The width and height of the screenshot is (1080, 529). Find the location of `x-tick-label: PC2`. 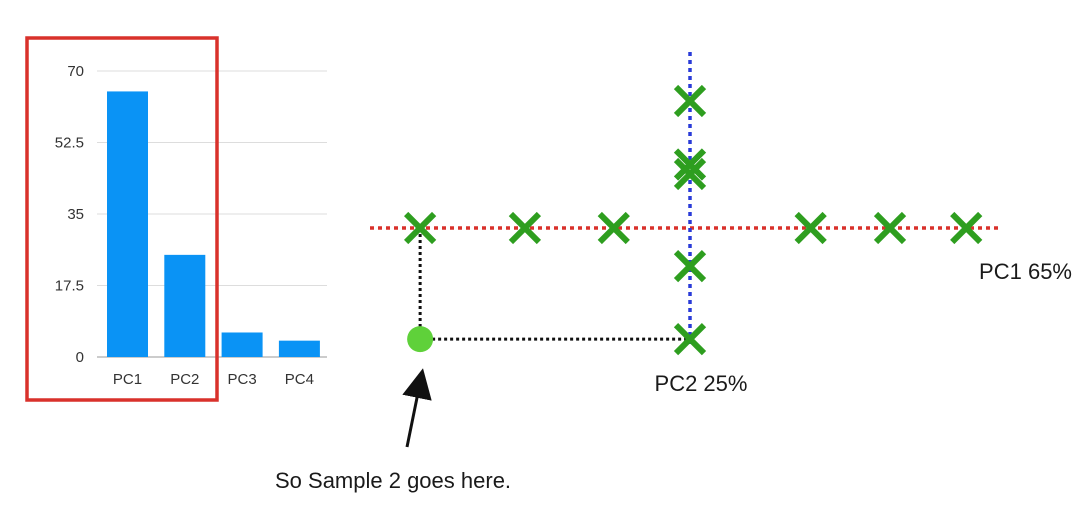

x-tick-label: PC2 is located at coordinates (184, 379).